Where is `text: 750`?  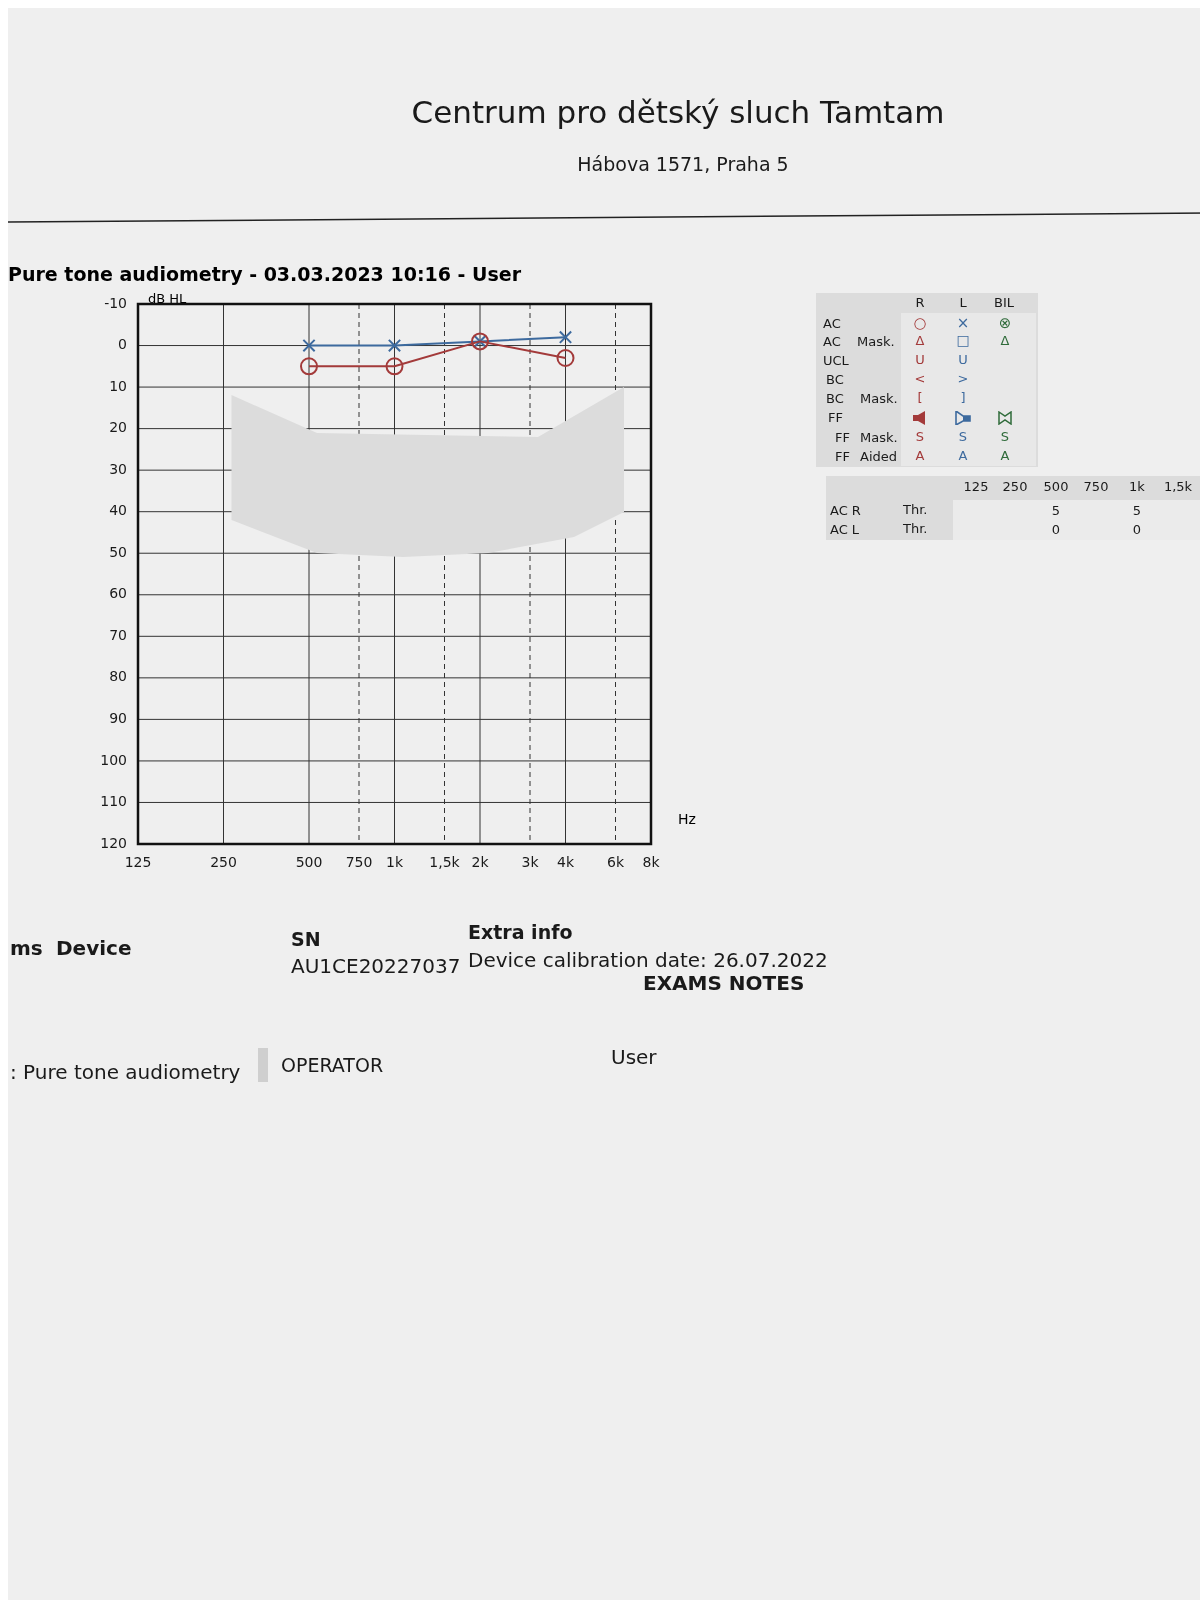
text: 750 is located at coordinates (1096, 486).